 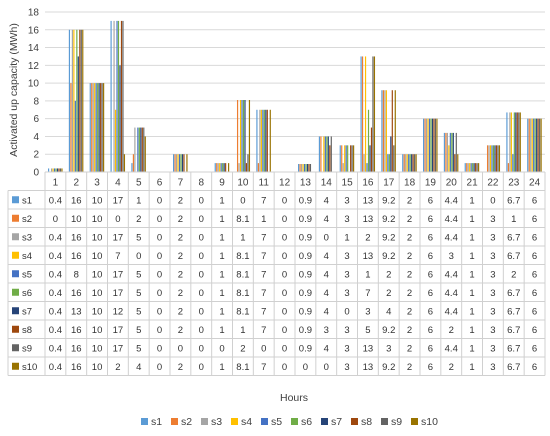 What do you see at coordinates (396, 422) in the screenshot?
I see `legend-label-s9: s9` at bounding box center [396, 422].